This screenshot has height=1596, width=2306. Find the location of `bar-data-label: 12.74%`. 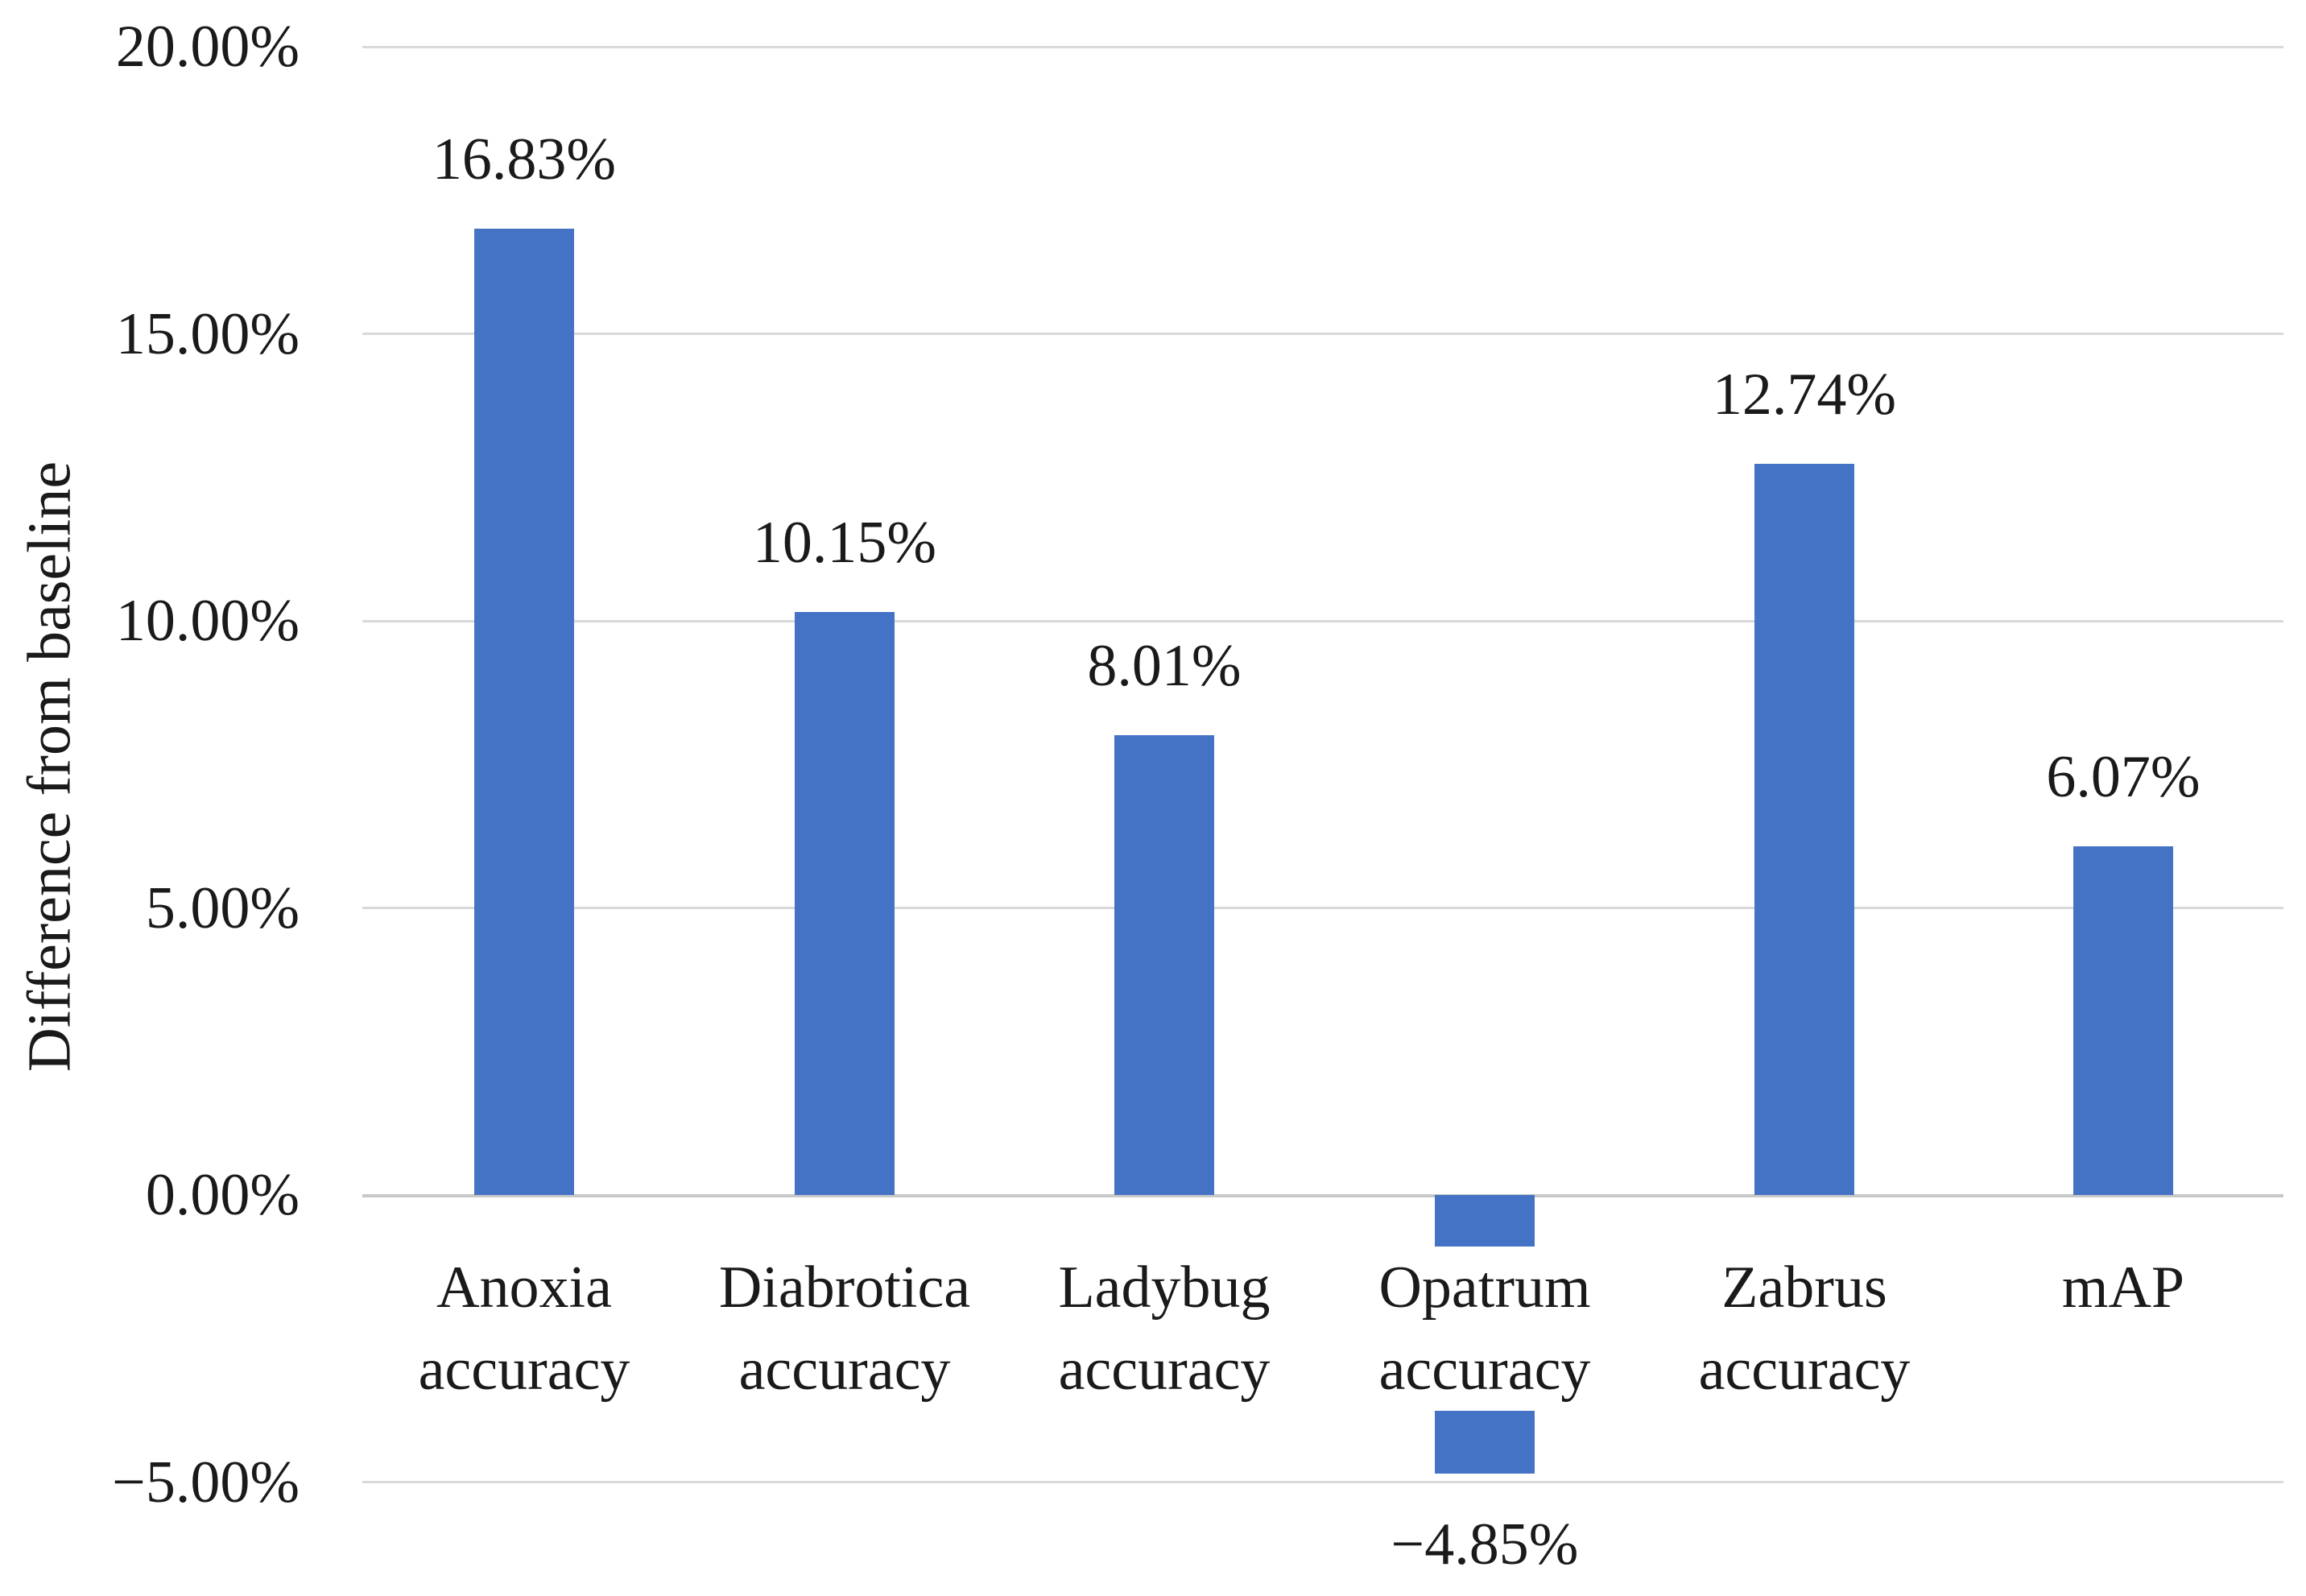

bar-data-label: 12.74% is located at coordinates (1804, 395).